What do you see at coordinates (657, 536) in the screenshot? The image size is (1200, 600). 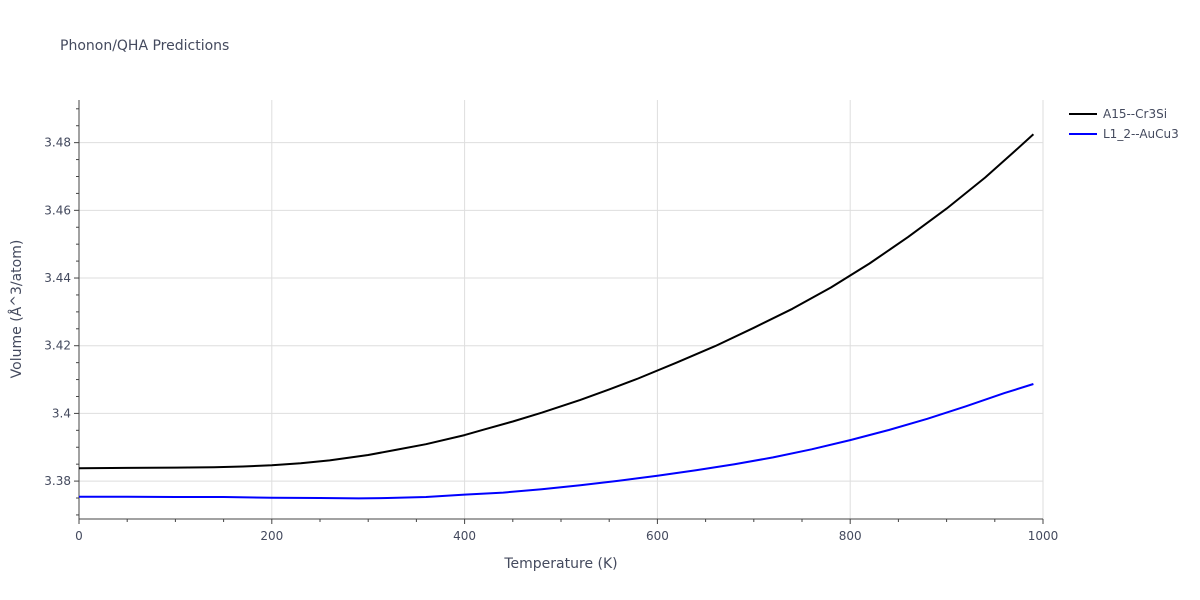 I see `x-tick-label: 600` at bounding box center [657, 536].